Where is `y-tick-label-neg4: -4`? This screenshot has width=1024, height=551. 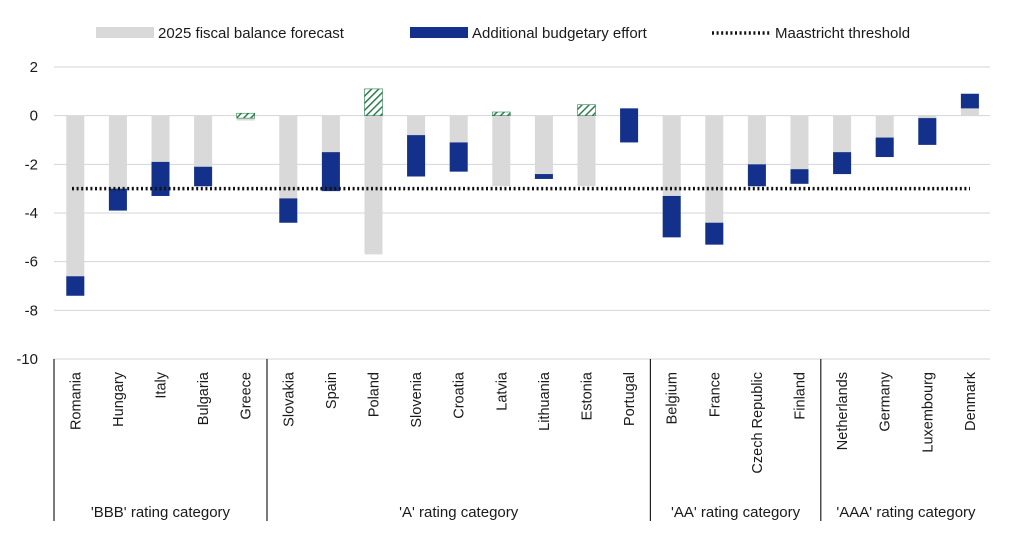
y-tick-label-neg4: -4 is located at coordinates (31, 213).